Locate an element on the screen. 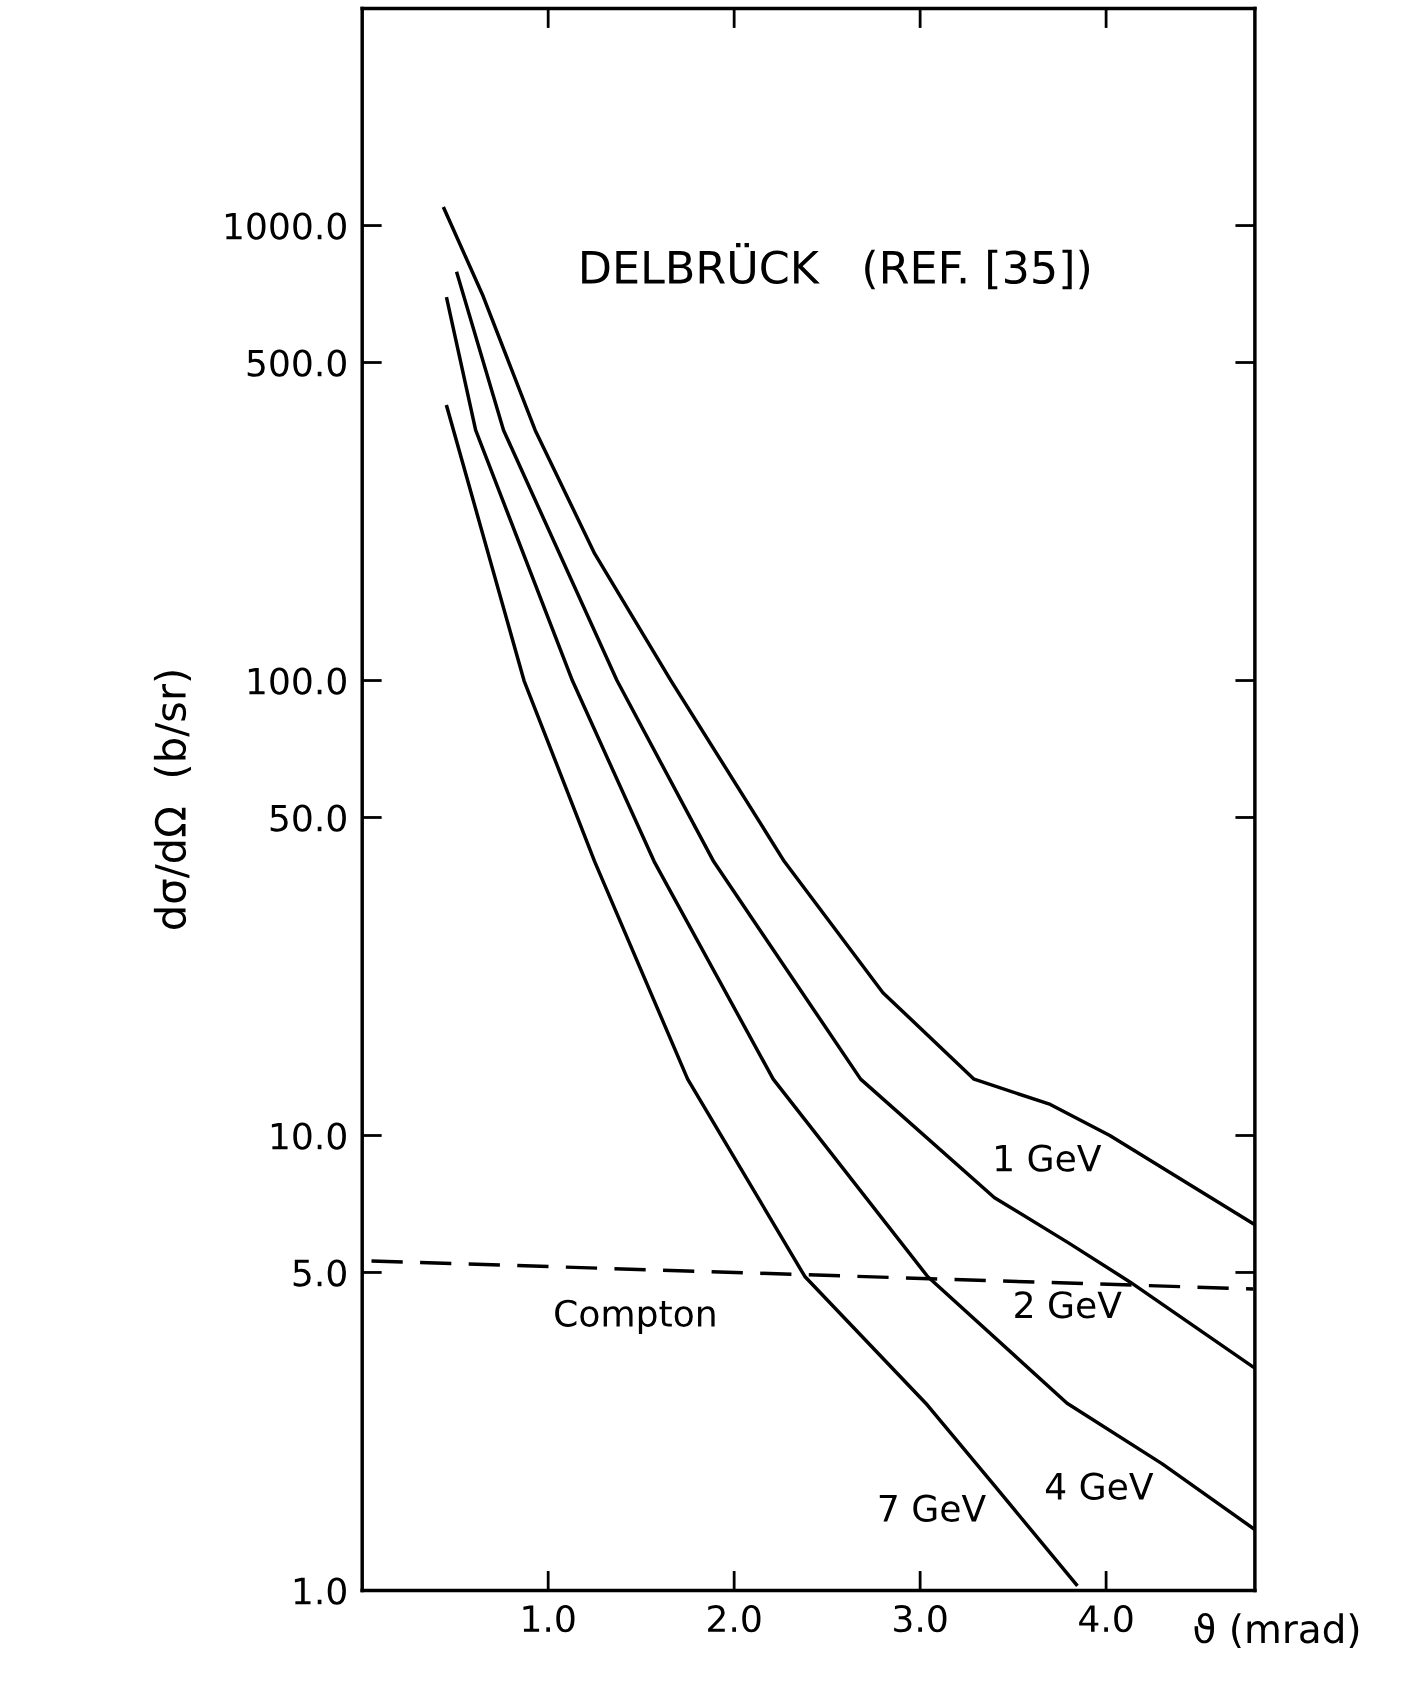  y-tick-label: 1.0 is located at coordinates (320, 1591).